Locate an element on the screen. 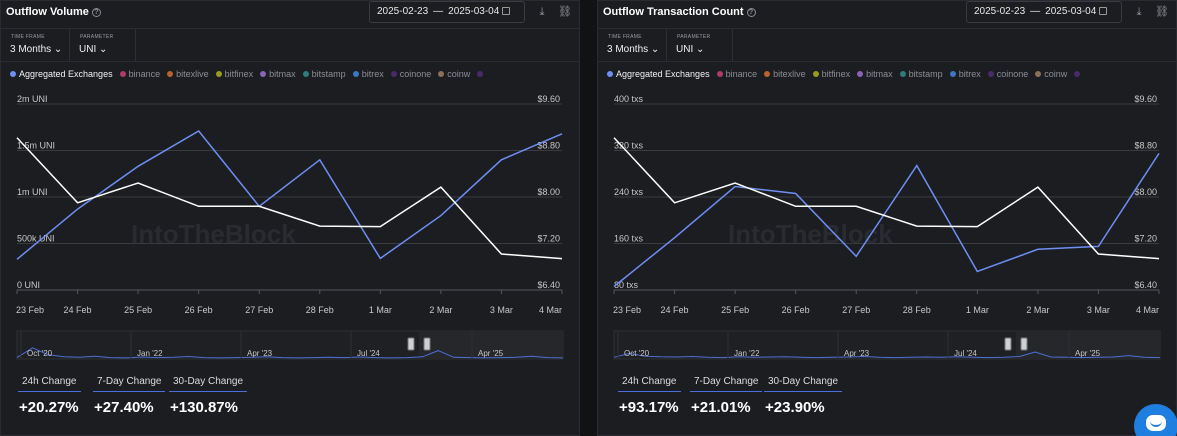 The width and height of the screenshot is (1177, 436). legend-label: coinw is located at coordinates (459, 74).